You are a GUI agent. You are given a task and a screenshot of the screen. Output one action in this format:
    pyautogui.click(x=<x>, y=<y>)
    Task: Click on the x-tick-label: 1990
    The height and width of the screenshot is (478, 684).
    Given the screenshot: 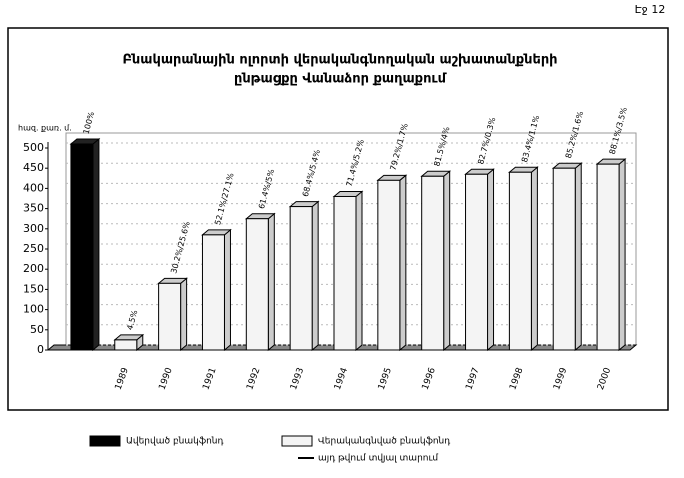 What is the action you would take?
    pyautogui.click(x=166, y=378)
    